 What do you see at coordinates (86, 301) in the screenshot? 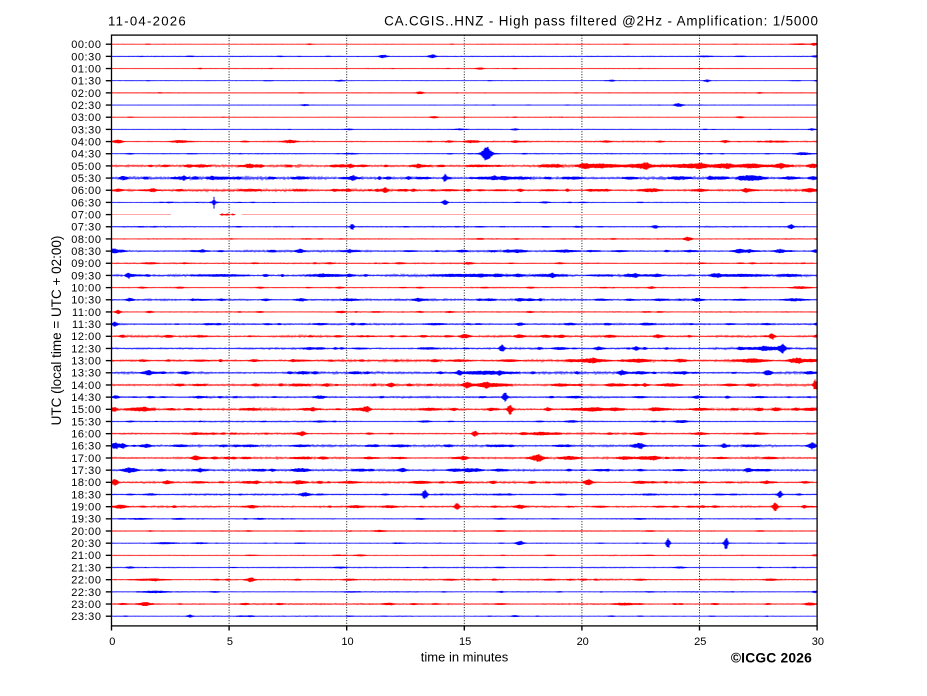
I see `svg-text: 10:30` at bounding box center [86, 301].